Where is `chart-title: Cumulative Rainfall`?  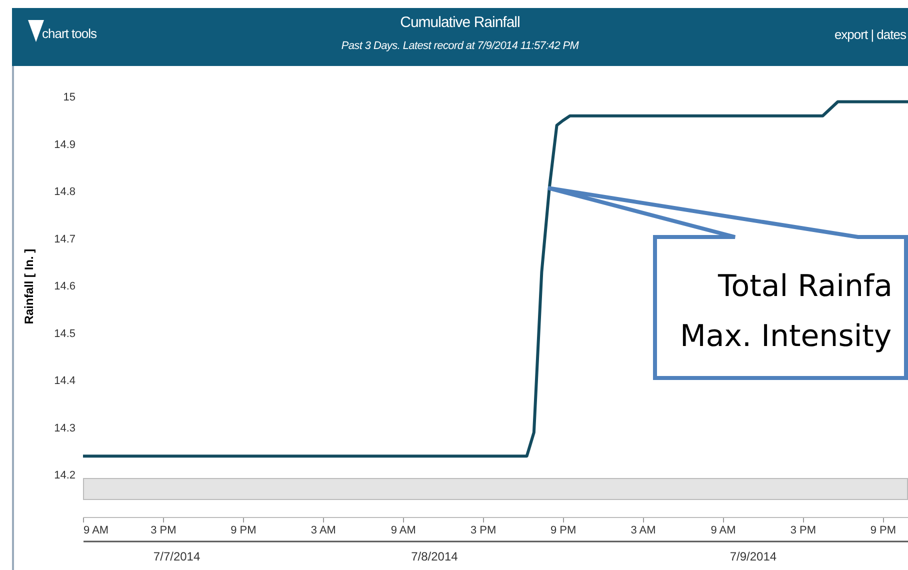 chart-title: Cumulative Rainfall is located at coordinates (460, 22).